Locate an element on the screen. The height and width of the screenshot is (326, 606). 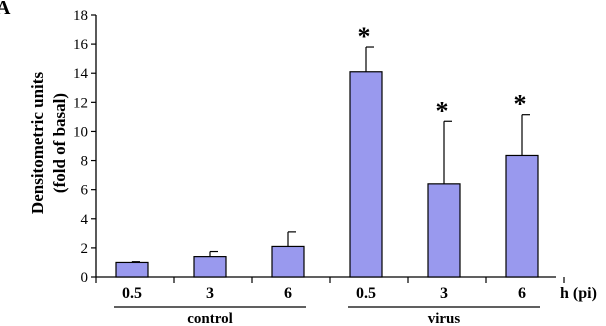
y-tick-label: 10 is located at coordinates (80, 132).